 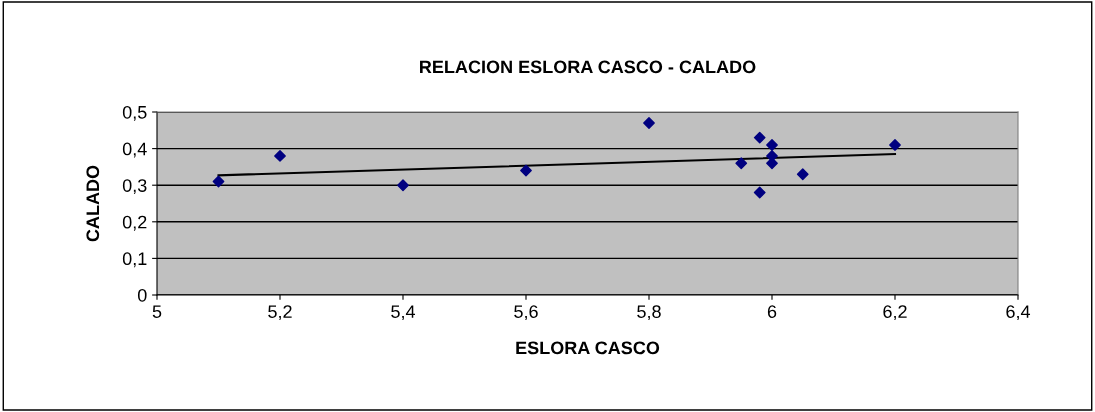 I want to click on y-tick-label: 0,2, so click(x=134, y=223).